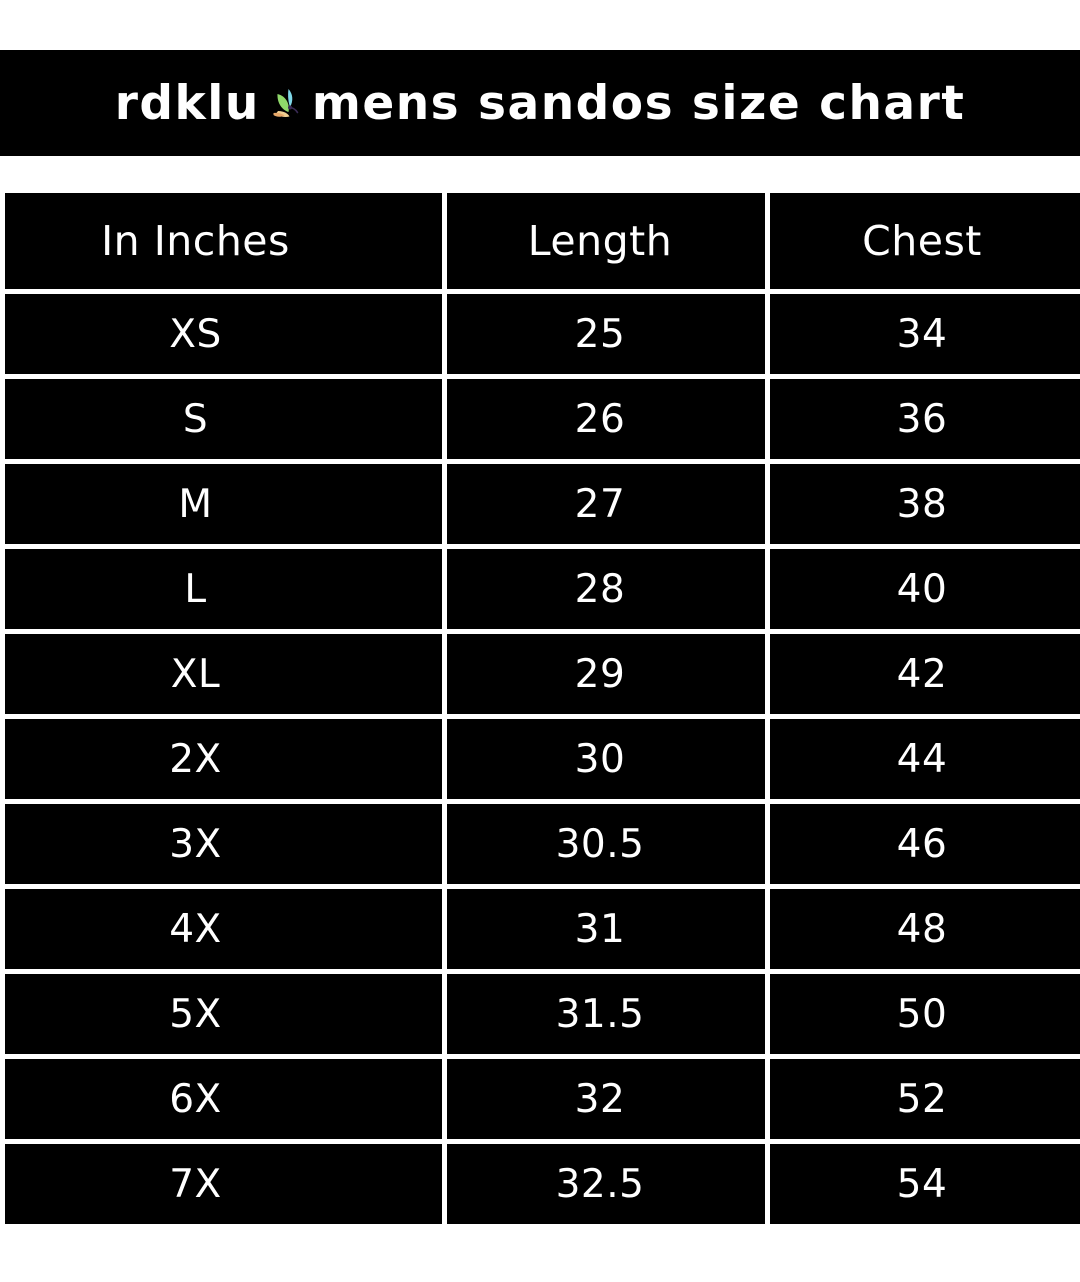  Describe the element at coordinates (223, 1014) in the screenshot. I see `cell-size: 5X` at that location.